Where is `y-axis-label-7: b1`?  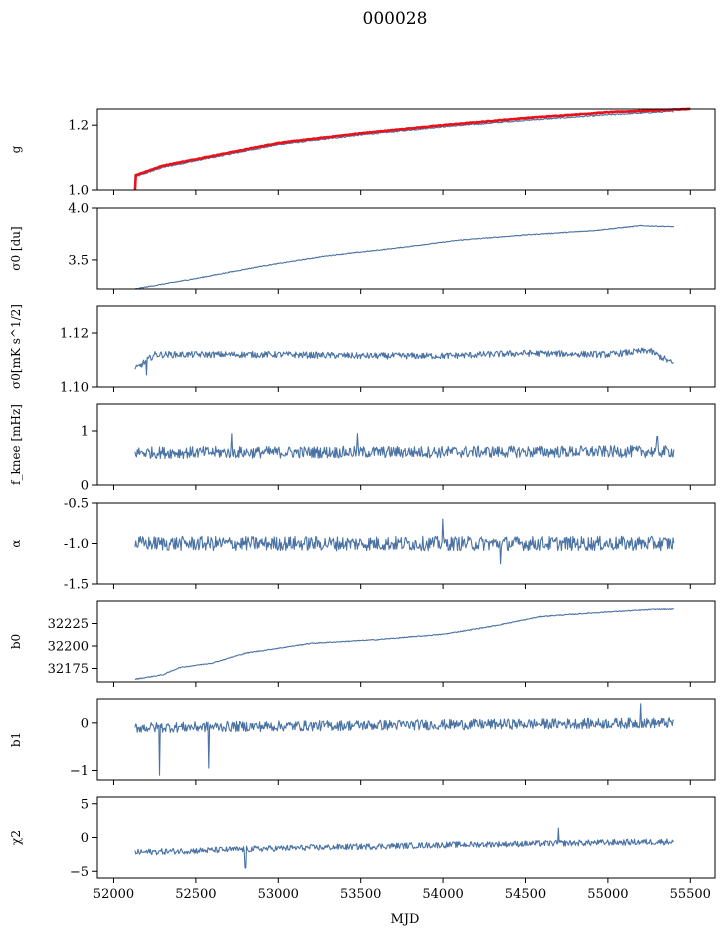
y-axis-label-7: b1 is located at coordinates (16, 739).